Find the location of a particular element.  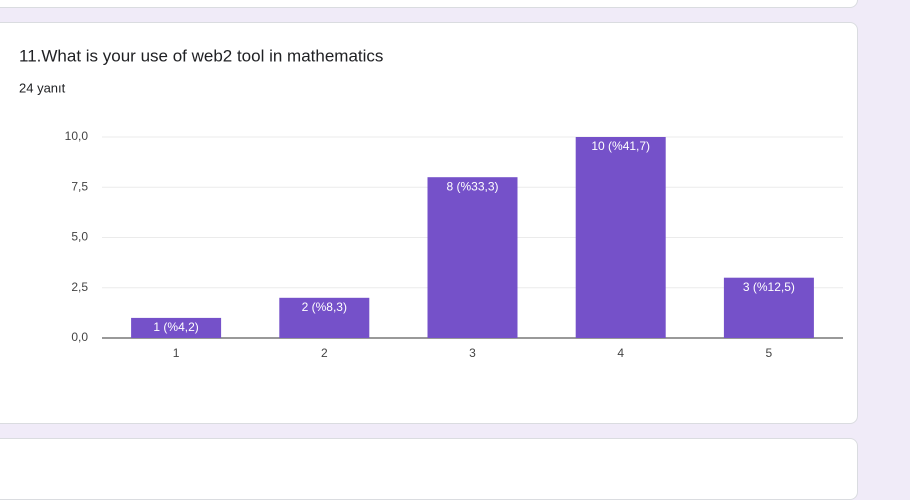

value-label: 1 (%4,2) is located at coordinates (175, 327).